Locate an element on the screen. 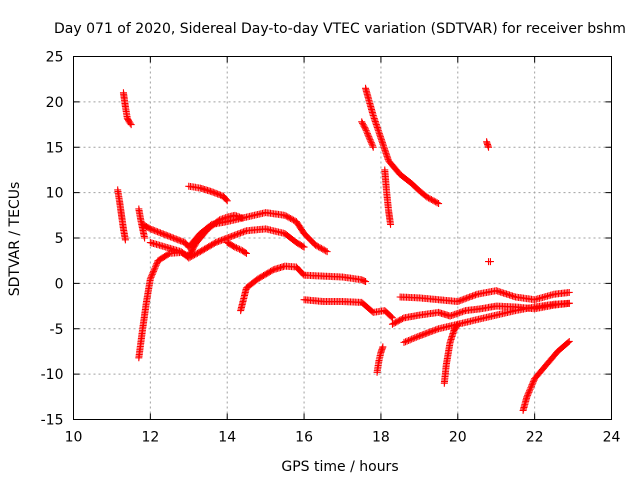 The height and width of the screenshot is (480, 640). y-tick-label: 0 is located at coordinates (59, 284).